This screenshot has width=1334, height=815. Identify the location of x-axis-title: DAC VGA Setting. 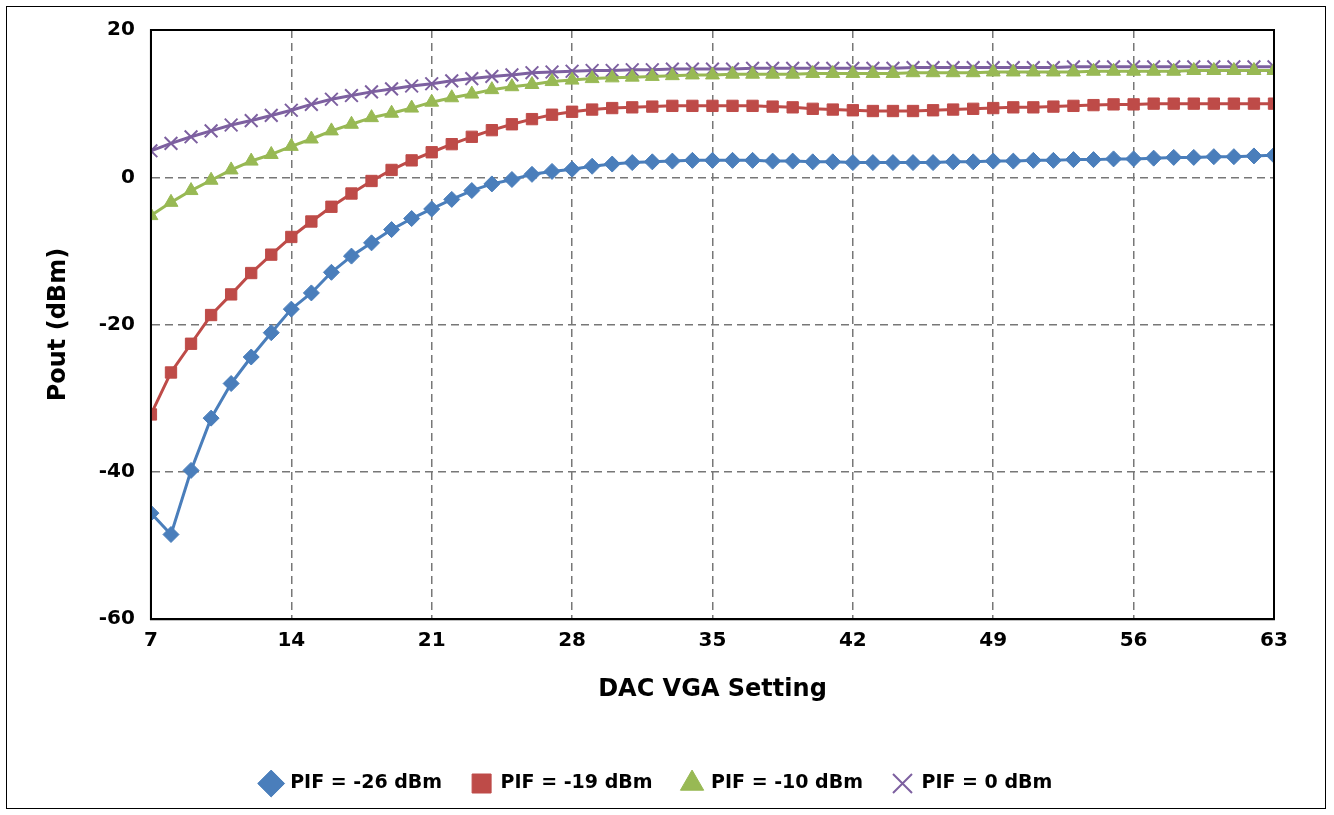
(712, 687).